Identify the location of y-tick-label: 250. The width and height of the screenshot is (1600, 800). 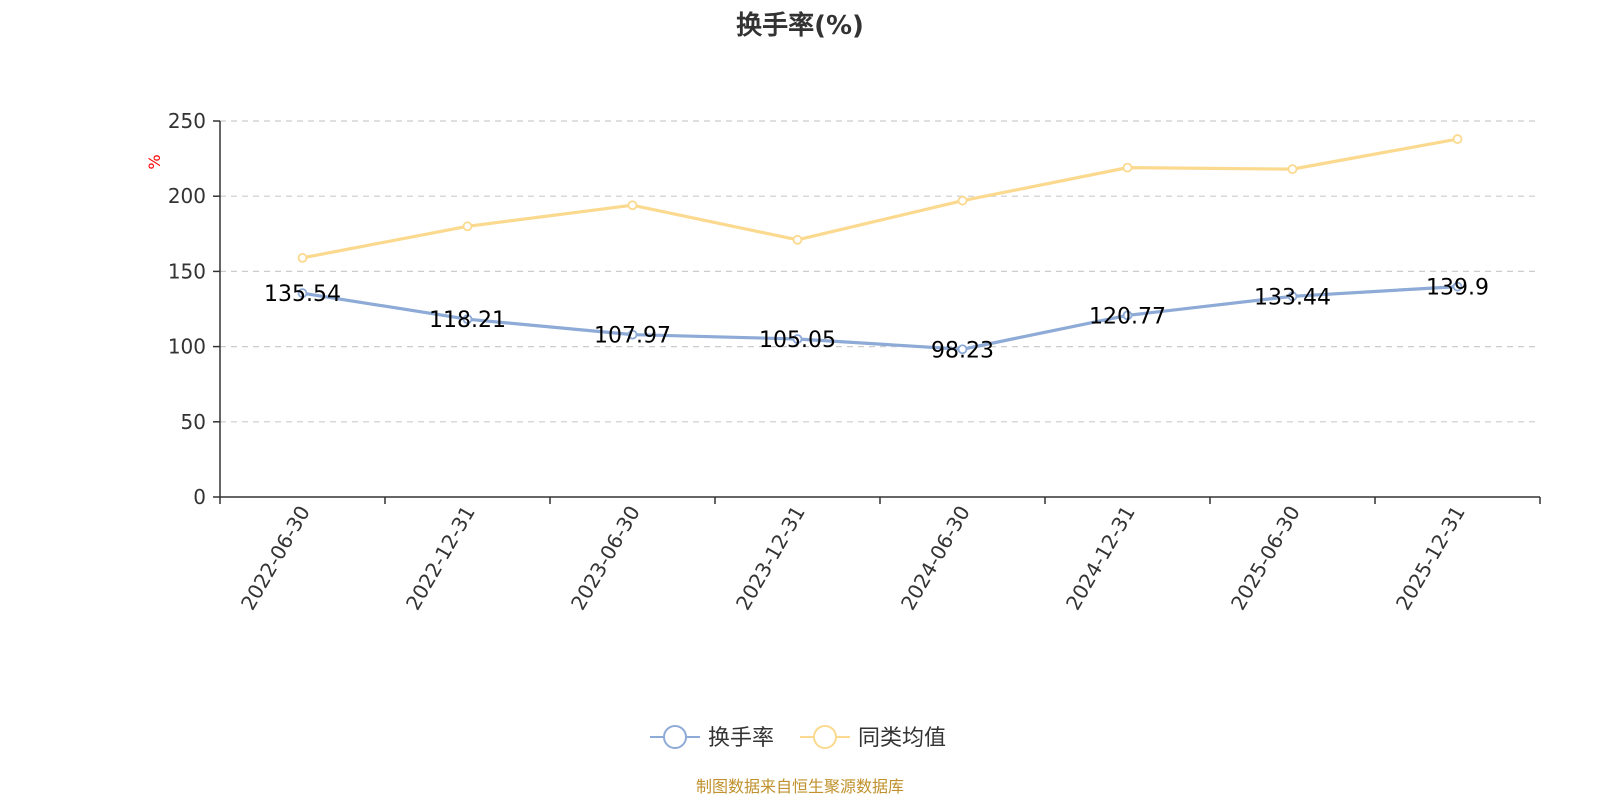
(187, 121).